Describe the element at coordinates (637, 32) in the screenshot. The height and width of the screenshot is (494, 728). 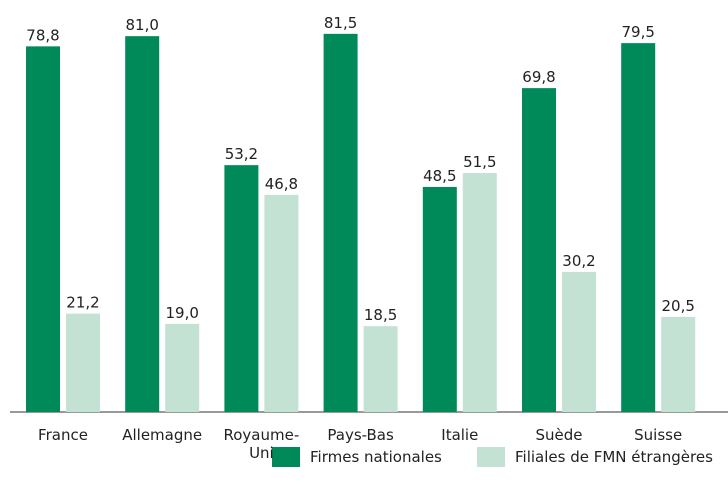
I see `value-label: 79,5` at that location.